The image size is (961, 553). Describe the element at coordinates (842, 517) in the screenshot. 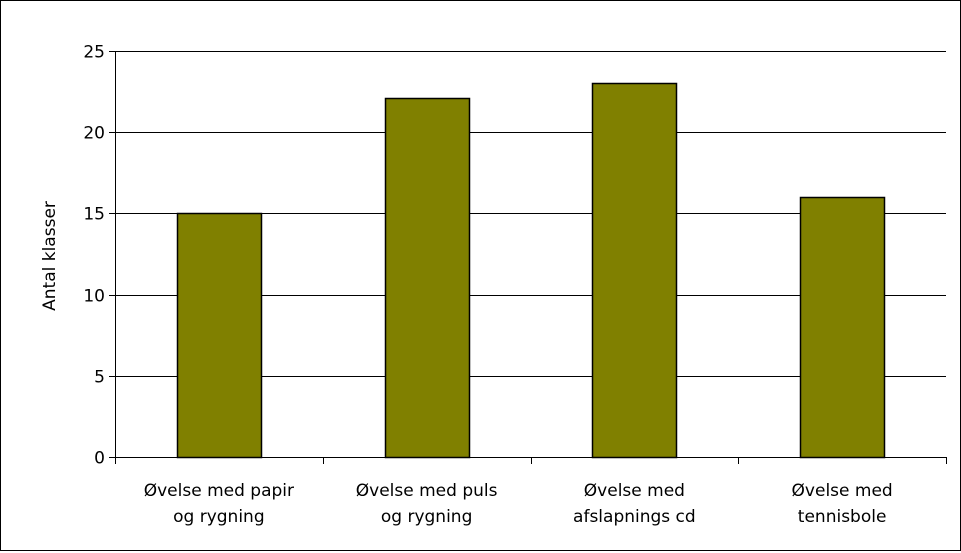

I see `x-category-label-line: tennisbole` at that location.